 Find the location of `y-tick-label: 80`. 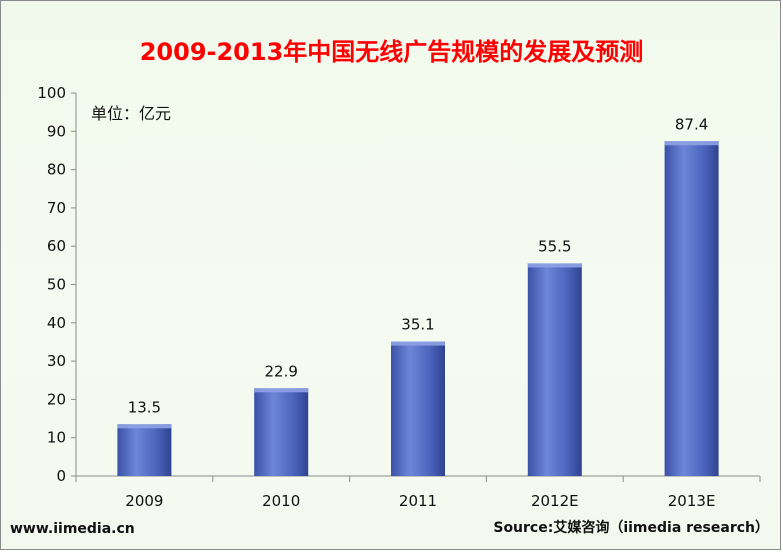

y-tick-label: 80 is located at coordinates (56, 170).